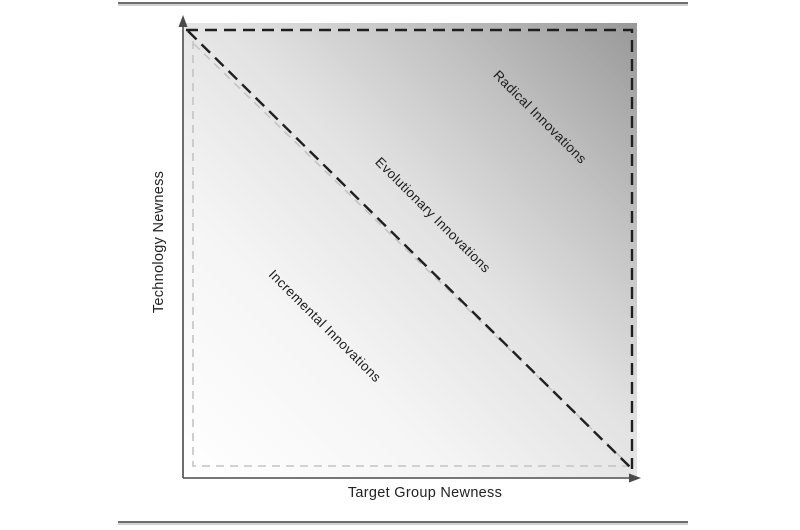  I want to click on top-separator-rule, so click(403, 4).